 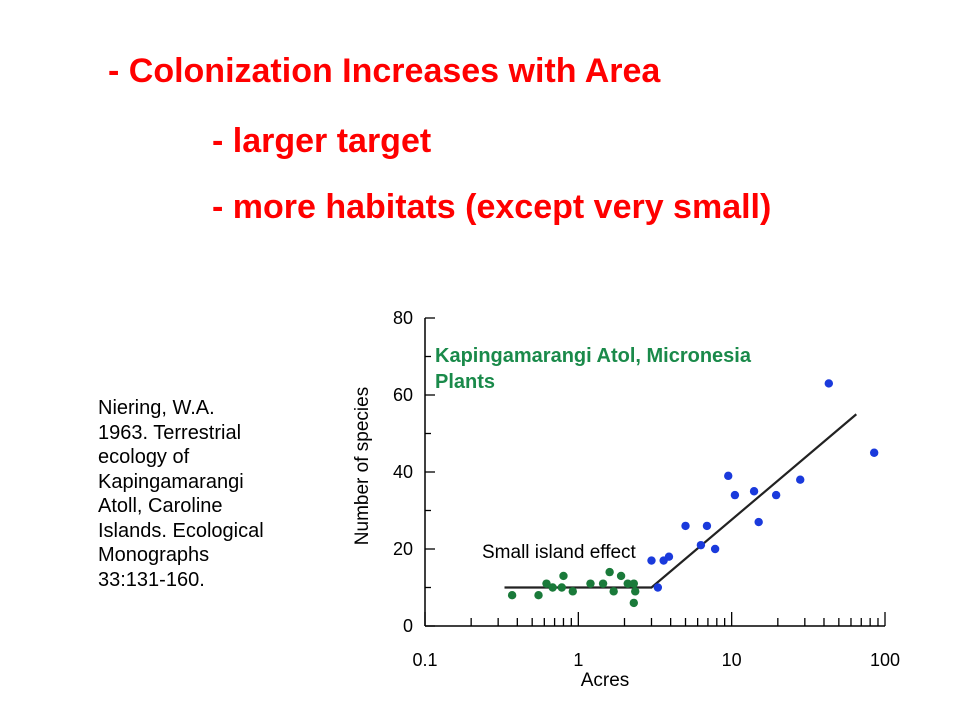 I want to click on bullet-larger-target: - larger target, so click(x=322, y=141).